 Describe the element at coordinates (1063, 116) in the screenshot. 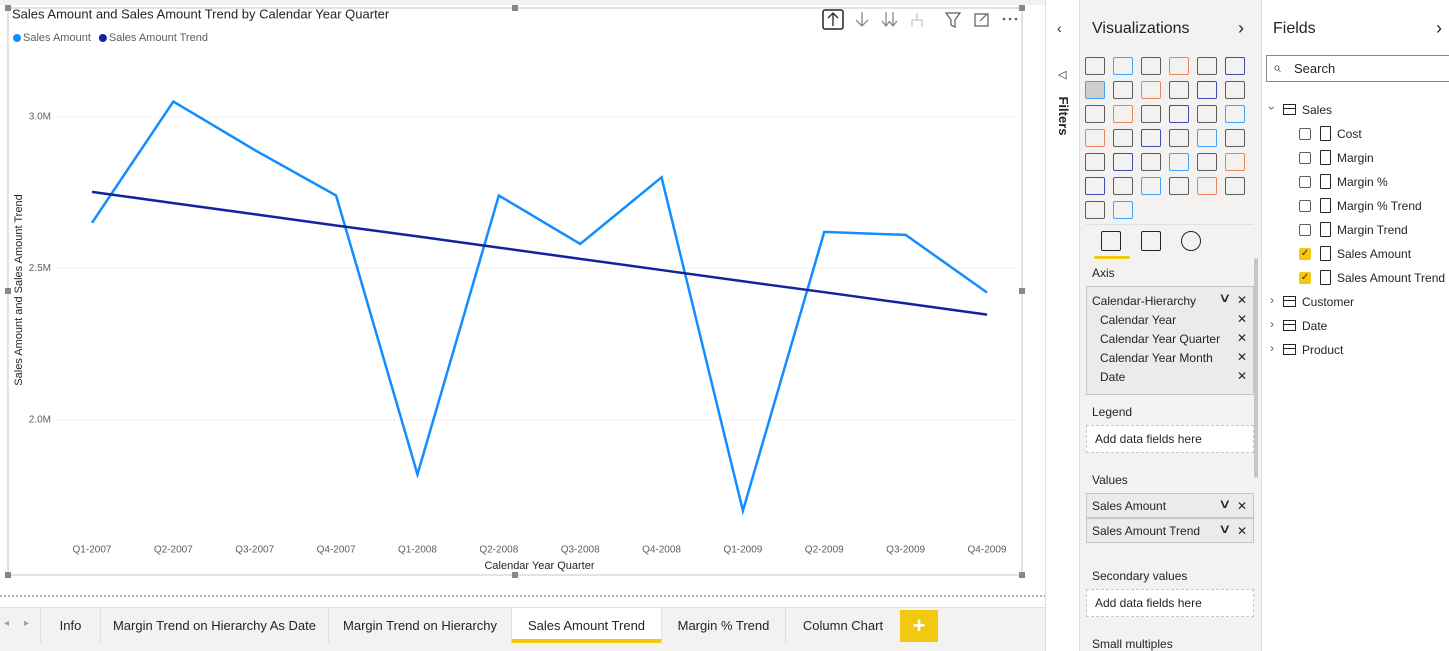

I see `filters-label: Filters` at that location.